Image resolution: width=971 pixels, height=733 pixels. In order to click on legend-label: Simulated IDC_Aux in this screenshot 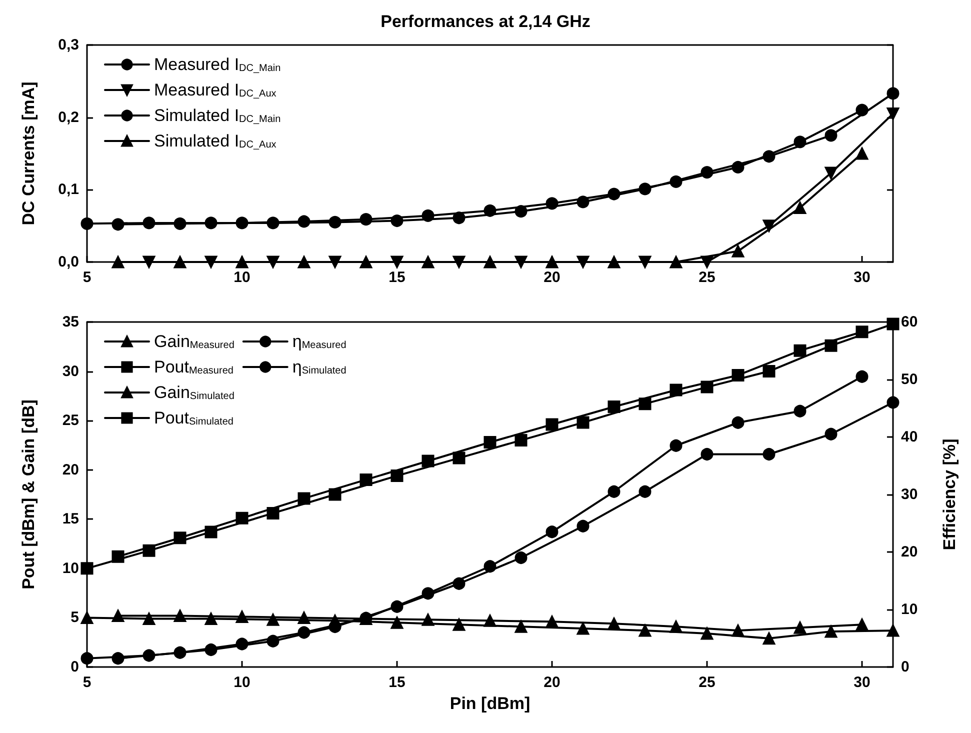, I will do `click(215, 141)`.